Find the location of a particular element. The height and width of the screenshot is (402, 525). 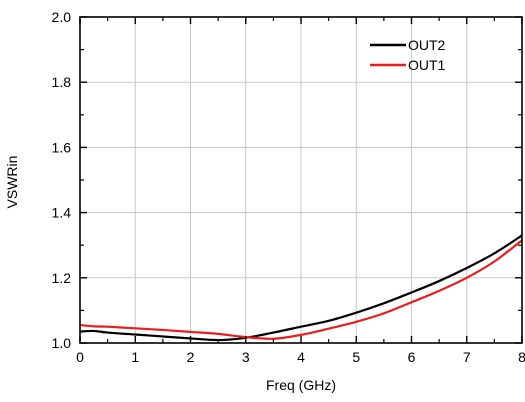

x-tick-label: 0 is located at coordinates (80, 357).